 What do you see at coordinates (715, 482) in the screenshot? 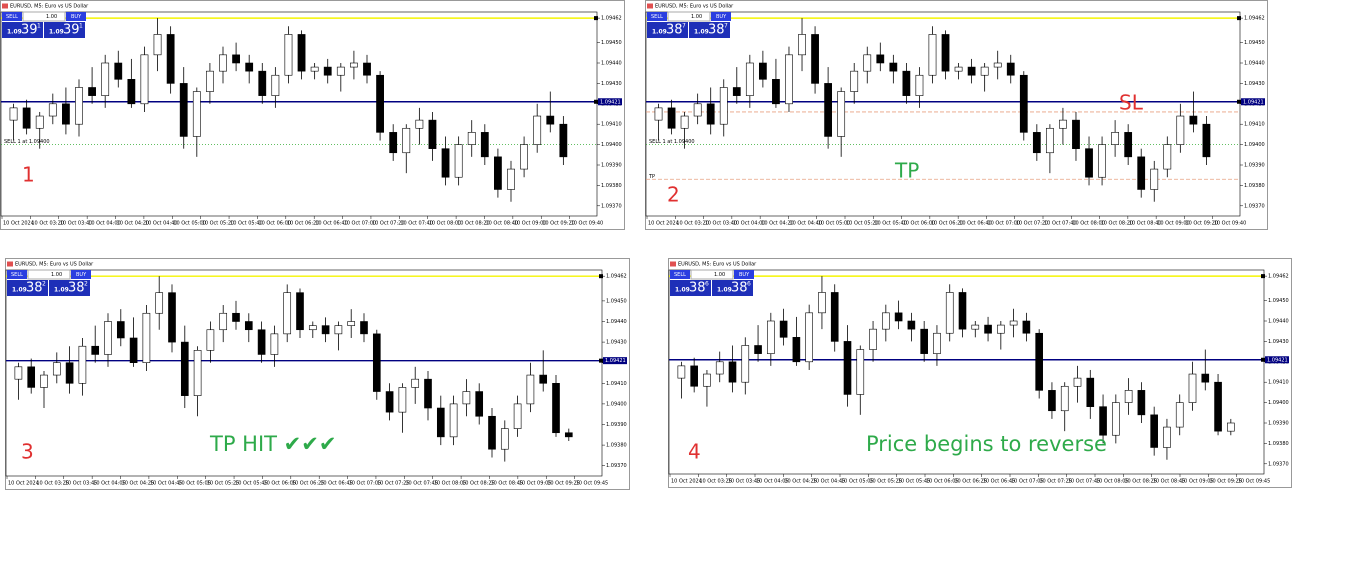
I see `x-tick-label: 10 Oct 03:25` at bounding box center [715, 482].